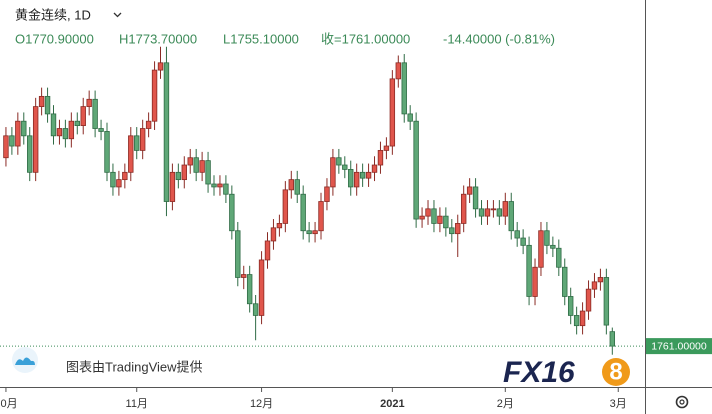 This screenshot has width=712, height=414. I want to click on settings-gear, so click(682, 402).